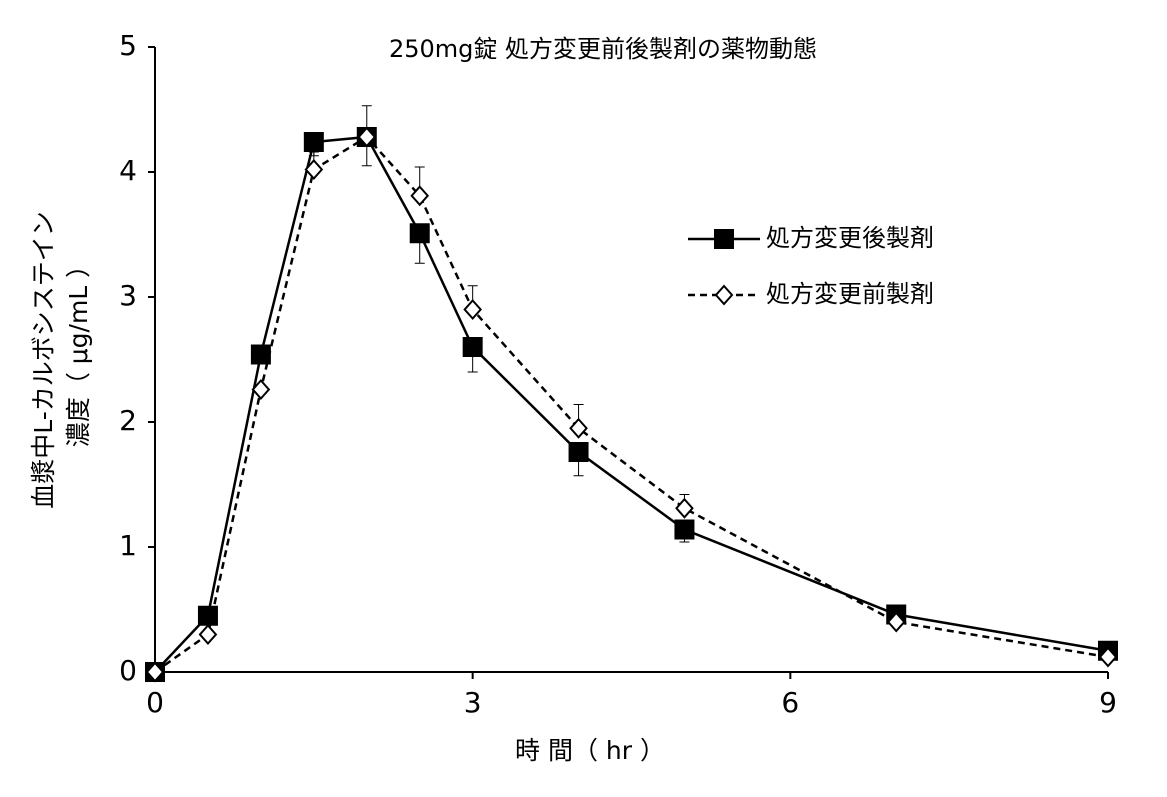 This screenshot has width=1167, height=797. I want to click on x-tick-label: 3, so click(473, 702).